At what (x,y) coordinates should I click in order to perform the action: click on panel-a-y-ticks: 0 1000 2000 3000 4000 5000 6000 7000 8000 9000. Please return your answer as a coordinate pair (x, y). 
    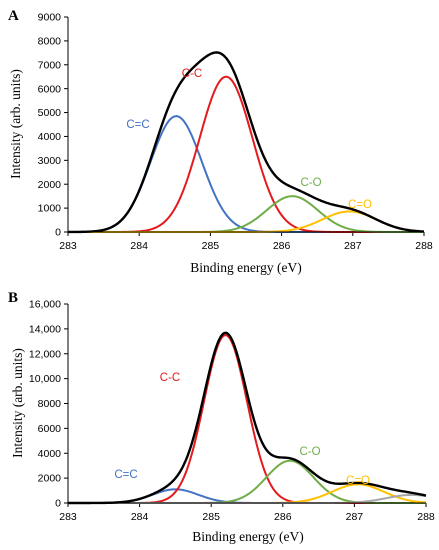
    Looking at the image, I should click on (53, 125).